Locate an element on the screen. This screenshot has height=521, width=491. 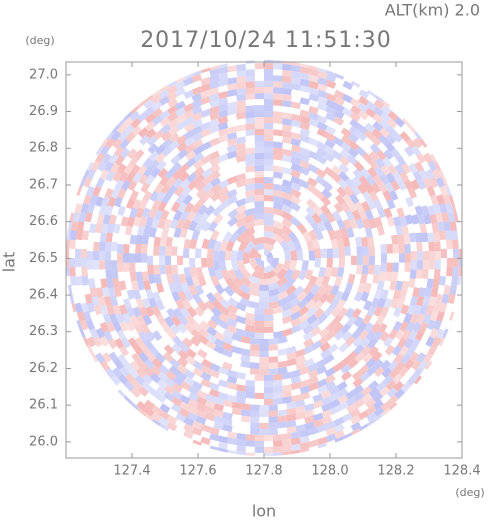
chart-title: 2017/10/24 11:51:30 is located at coordinates (266, 40).